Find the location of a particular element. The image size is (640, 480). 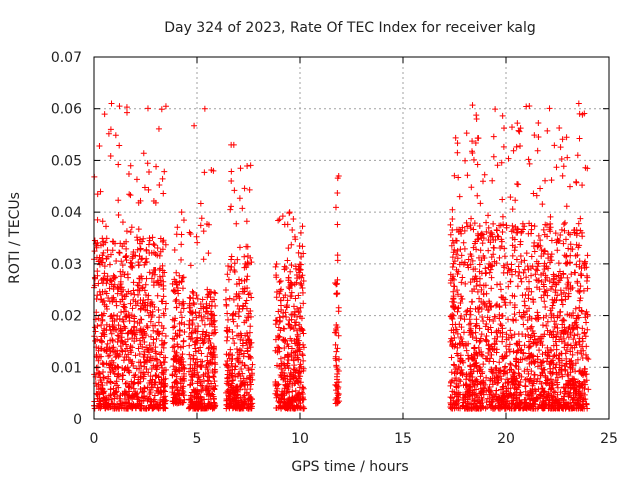

x-tick-label: 25 is located at coordinates (609, 439).